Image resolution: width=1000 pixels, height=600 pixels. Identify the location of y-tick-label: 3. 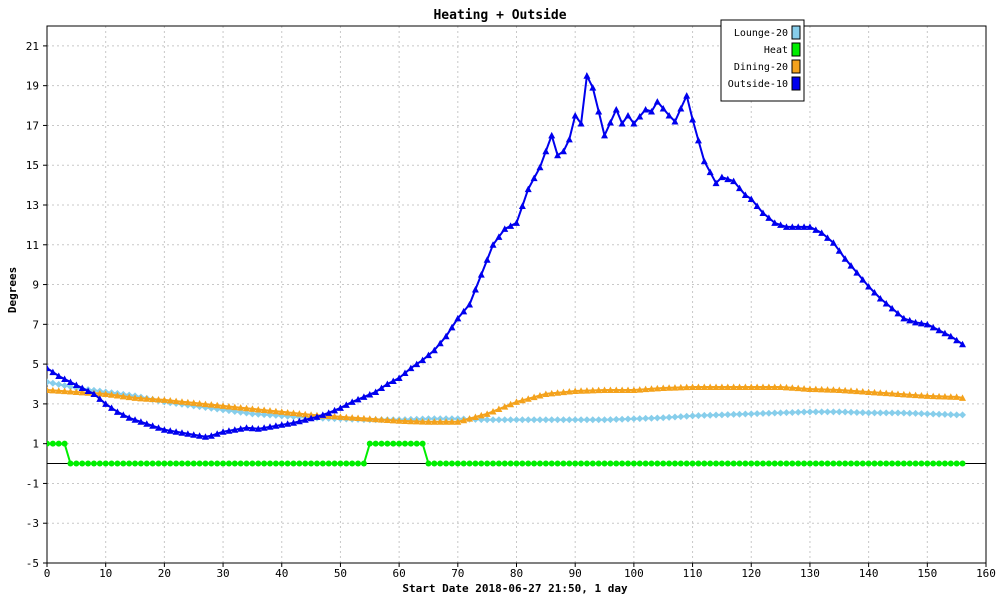
(35, 404).